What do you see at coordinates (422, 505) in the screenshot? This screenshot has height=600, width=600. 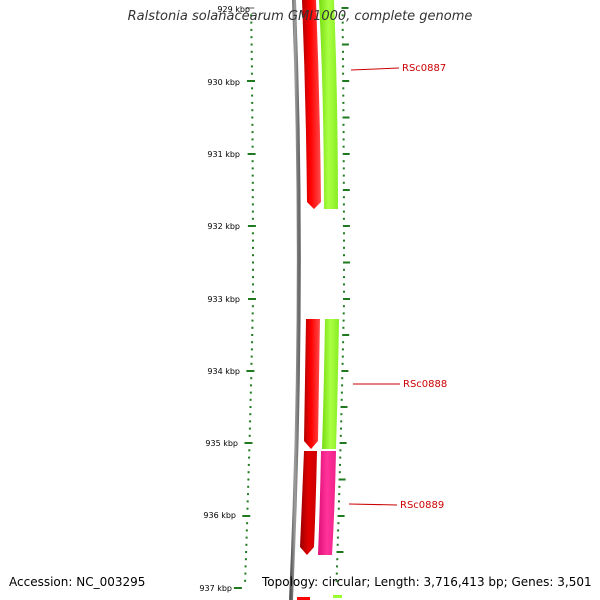 I see `gene-label-rsc0889: RSc0889` at bounding box center [422, 505].